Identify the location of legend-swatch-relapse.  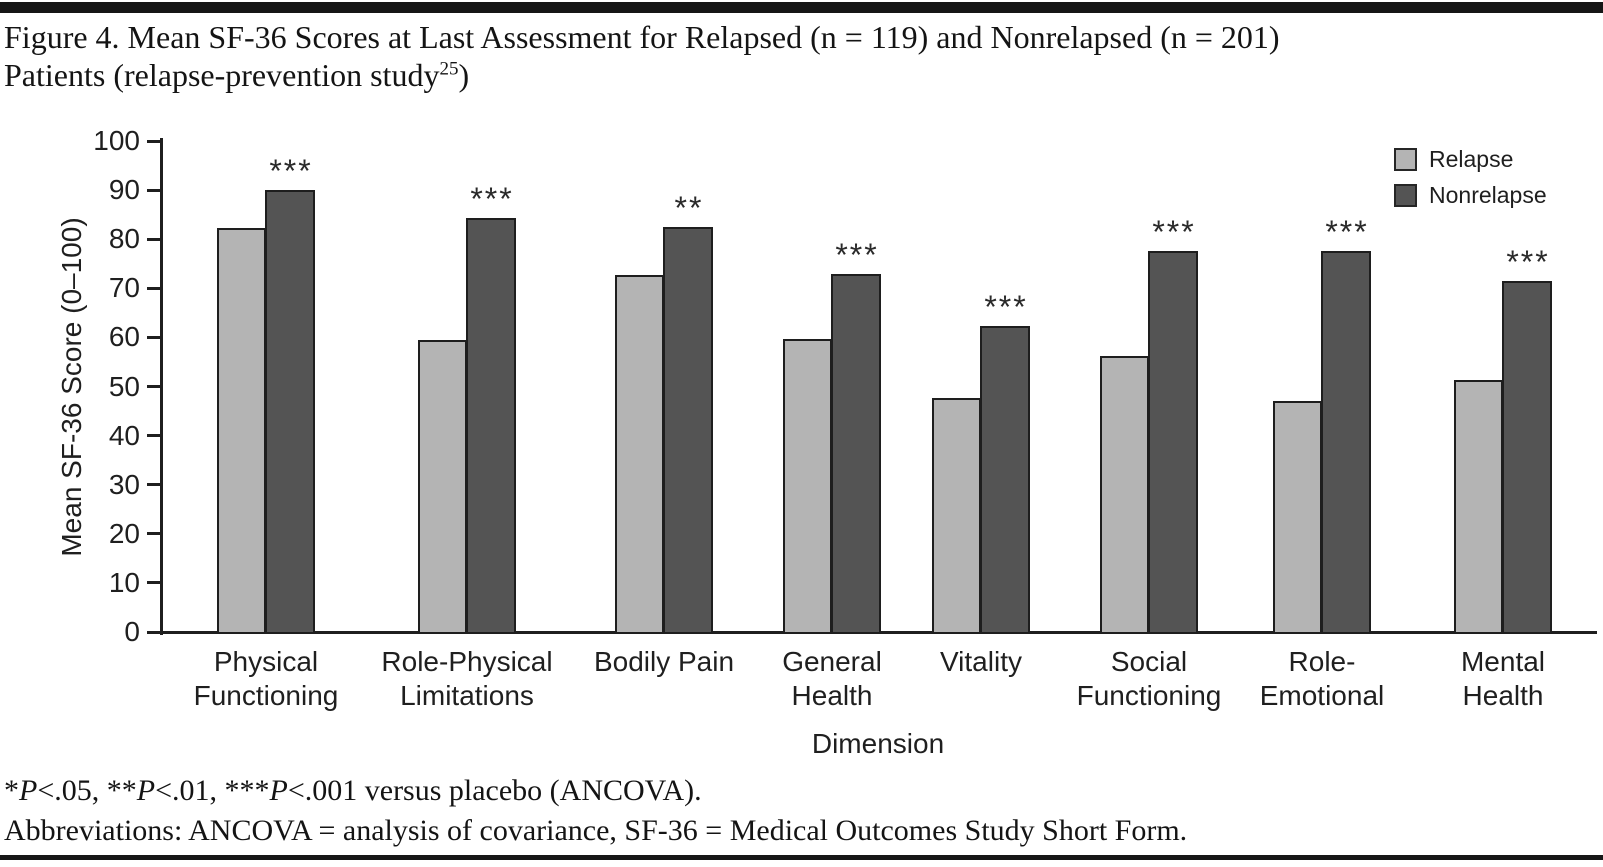
(1405, 159).